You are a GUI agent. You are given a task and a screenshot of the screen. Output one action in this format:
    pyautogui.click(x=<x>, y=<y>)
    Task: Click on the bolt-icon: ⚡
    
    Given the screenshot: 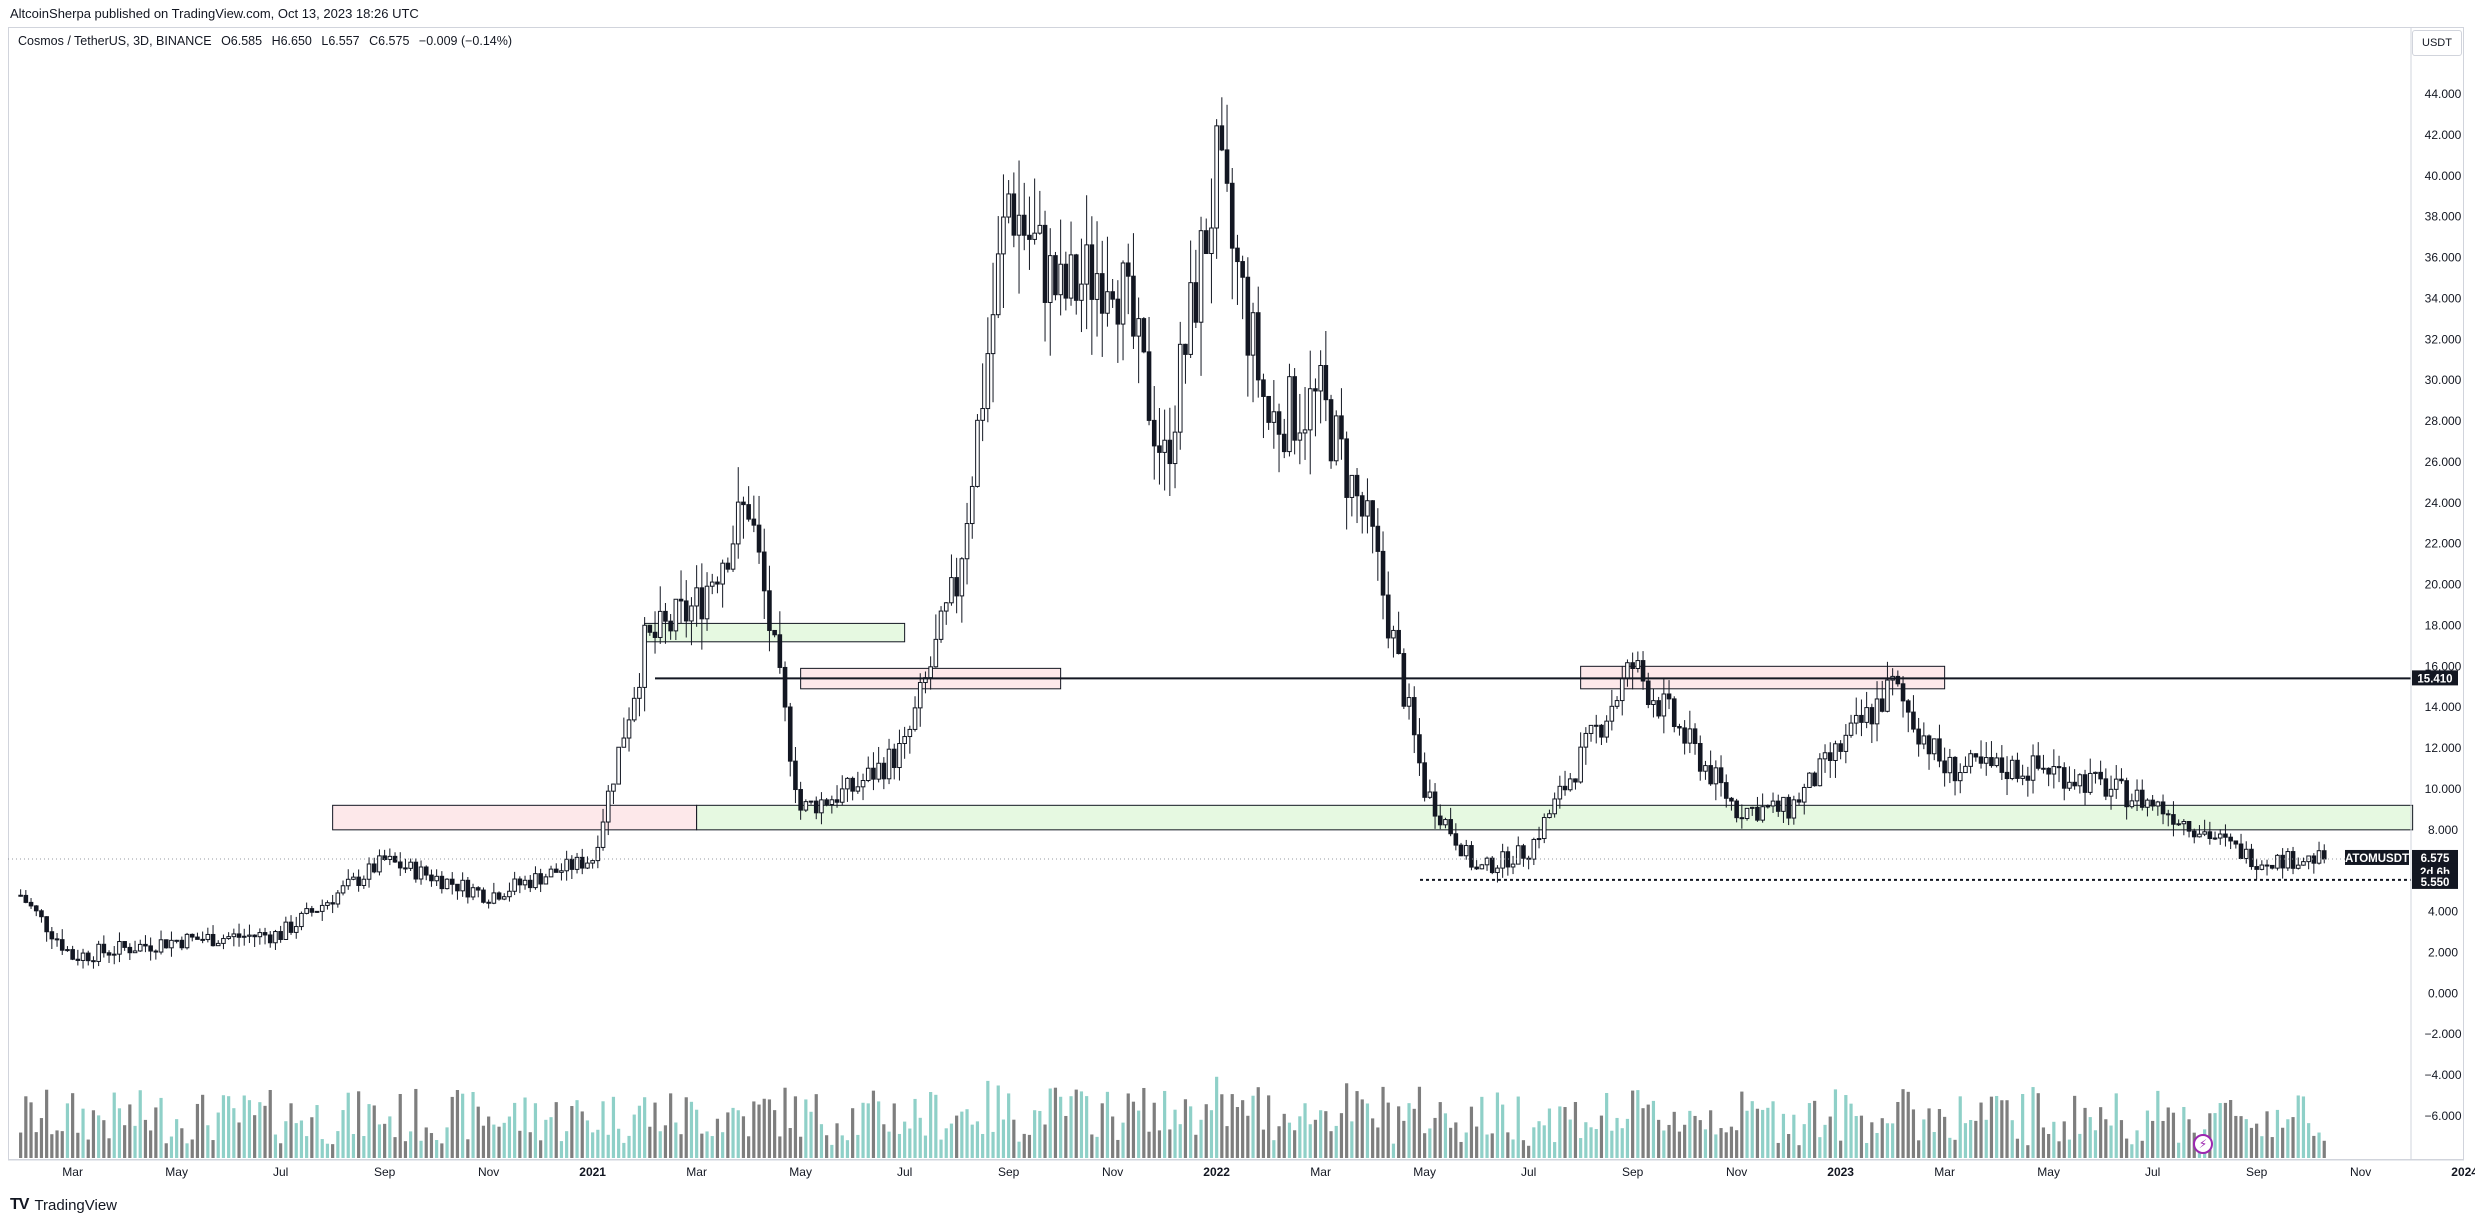 What is the action you would take?
    pyautogui.click(x=2203, y=1144)
    